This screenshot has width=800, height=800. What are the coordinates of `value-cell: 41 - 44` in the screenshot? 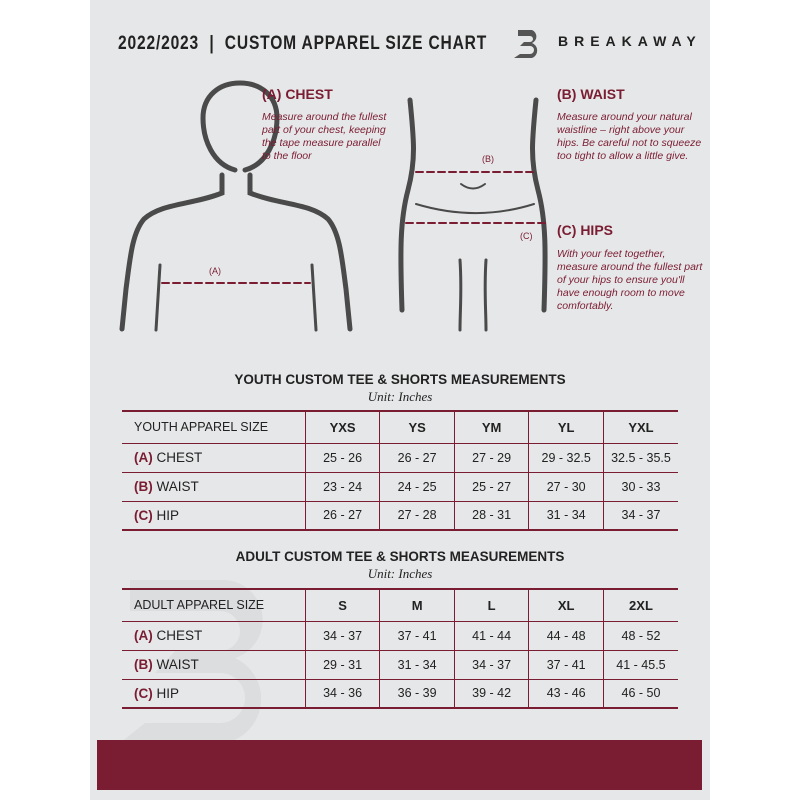 It's located at (491, 636).